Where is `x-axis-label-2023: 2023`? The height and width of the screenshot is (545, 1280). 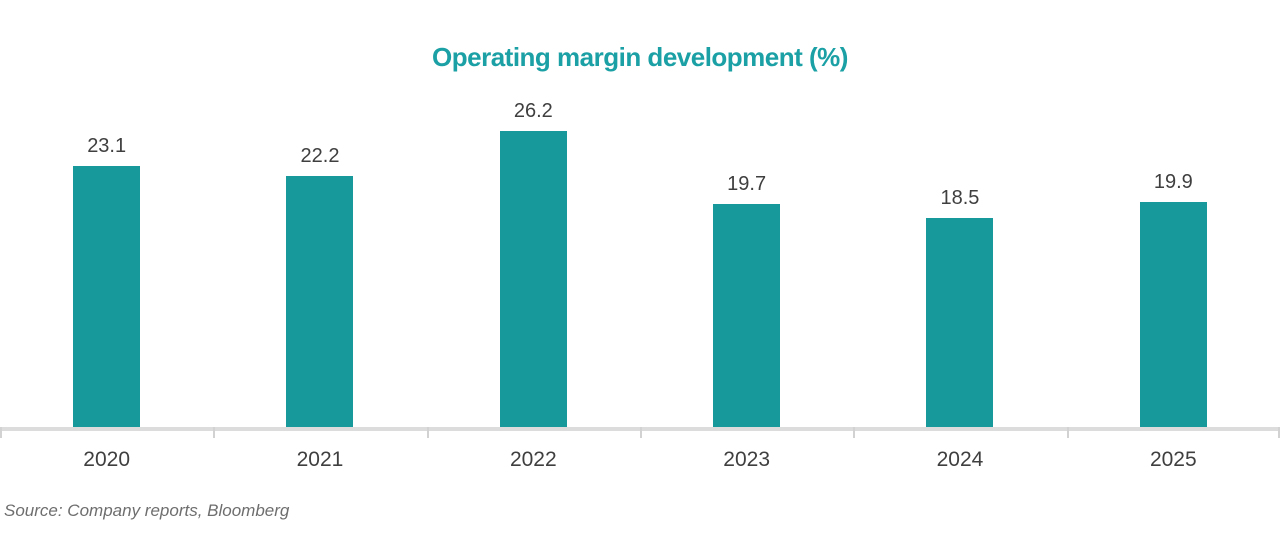
x-axis-label-2023: 2023 is located at coordinates (746, 459).